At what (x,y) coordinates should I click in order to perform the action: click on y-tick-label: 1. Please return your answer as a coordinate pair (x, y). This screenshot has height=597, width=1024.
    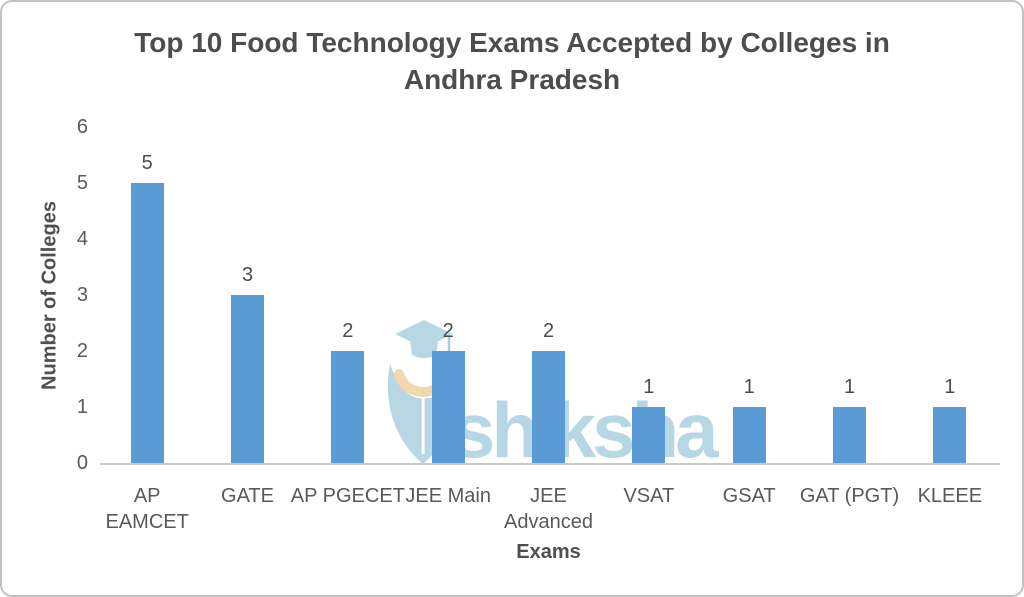
    Looking at the image, I should click on (82, 407).